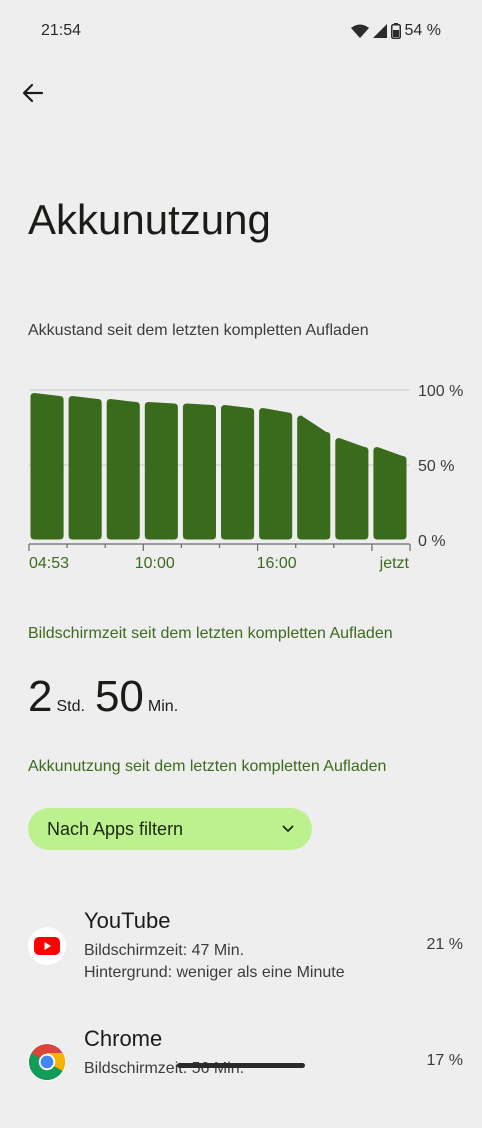  Describe the element at coordinates (432, 541) in the screenshot. I see `y-tick-label: 0 %` at that location.